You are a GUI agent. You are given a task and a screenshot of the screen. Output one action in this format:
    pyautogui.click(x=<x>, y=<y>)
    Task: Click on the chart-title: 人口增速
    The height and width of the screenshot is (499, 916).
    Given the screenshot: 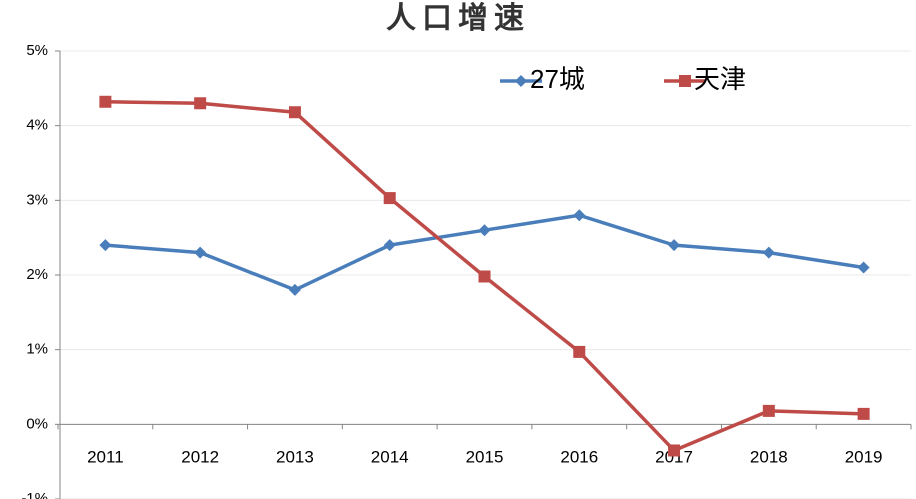 What is the action you would take?
    pyautogui.click(x=458, y=18)
    